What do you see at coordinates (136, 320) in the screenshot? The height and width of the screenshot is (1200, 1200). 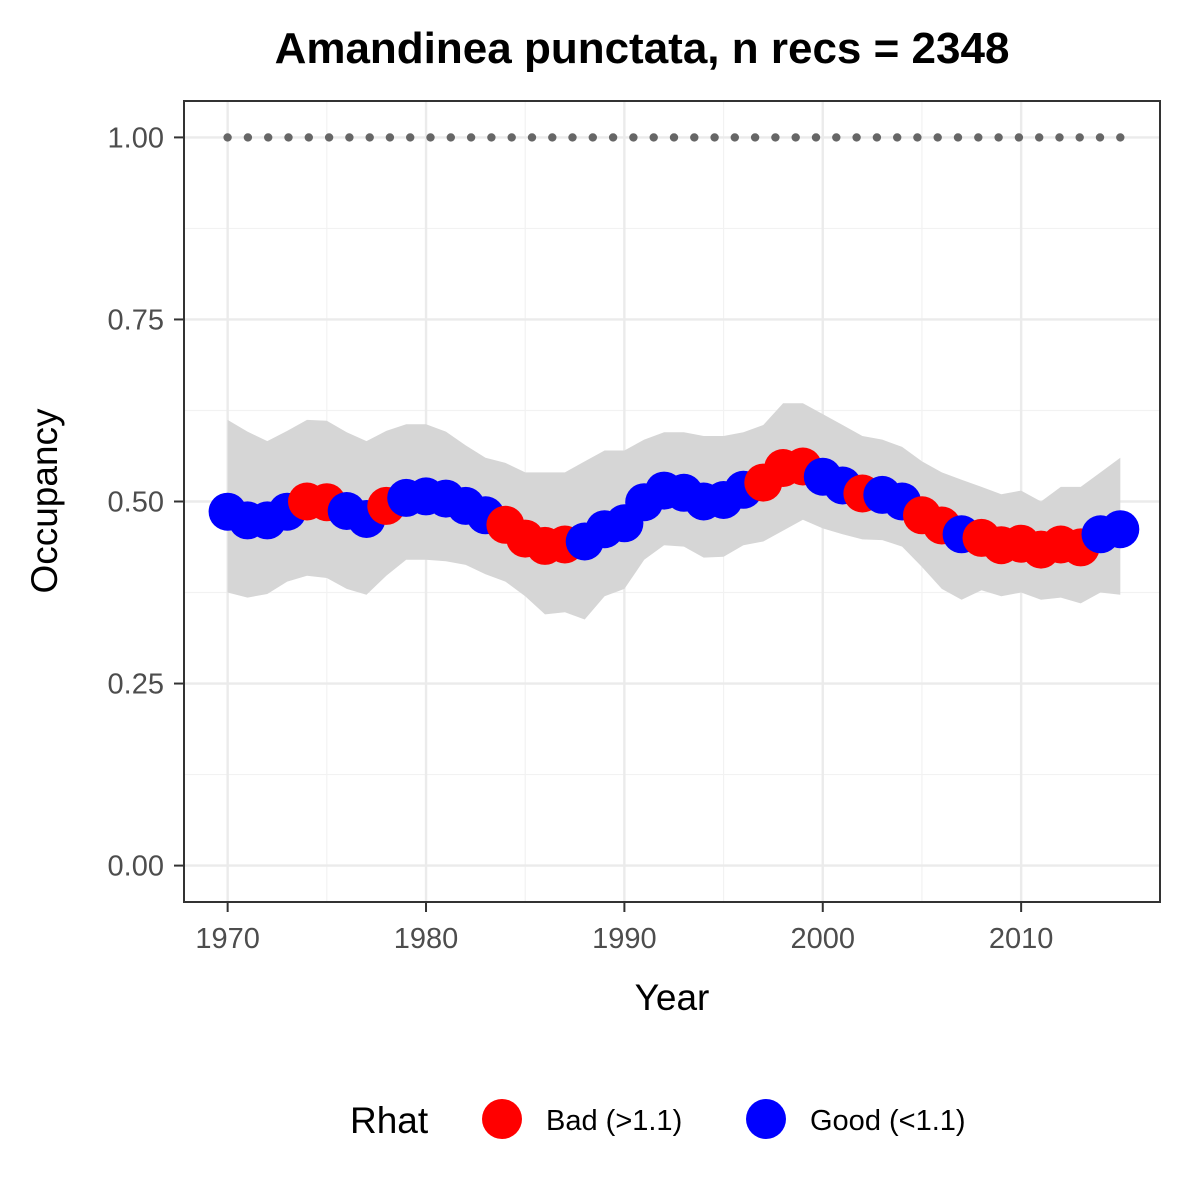 I see `y-tick-label: 0.75` at bounding box center [136, 320].